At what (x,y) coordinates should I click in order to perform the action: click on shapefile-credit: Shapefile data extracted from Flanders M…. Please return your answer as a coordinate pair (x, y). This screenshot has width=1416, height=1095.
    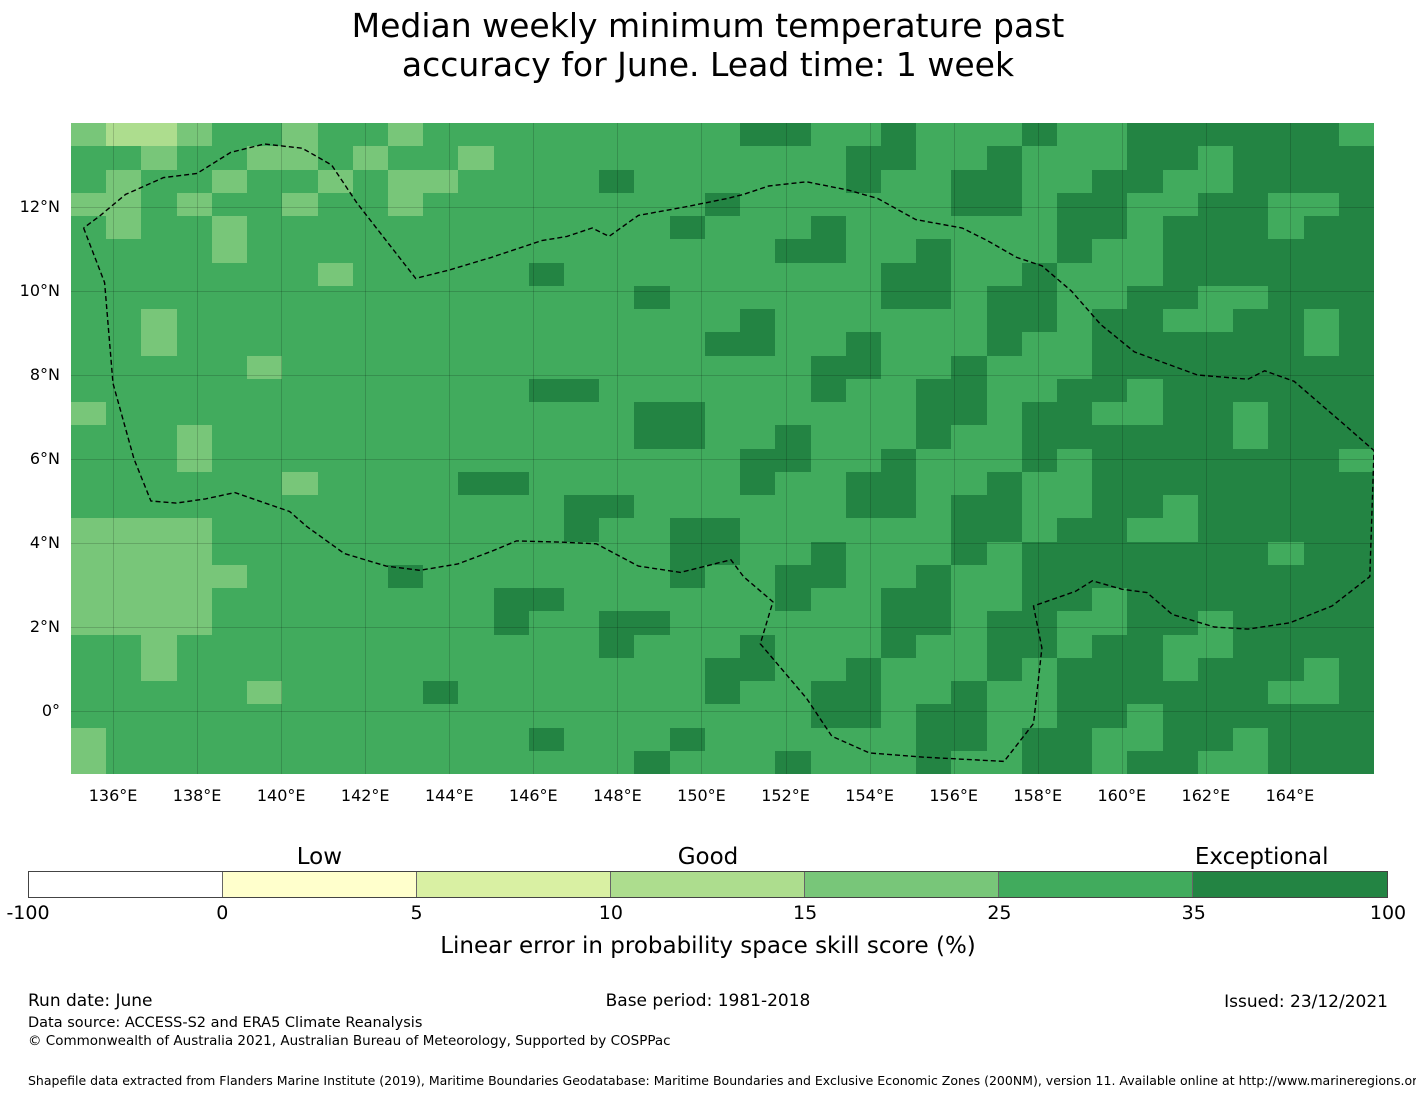
    Looking at the image, I should click on (722, 1080).